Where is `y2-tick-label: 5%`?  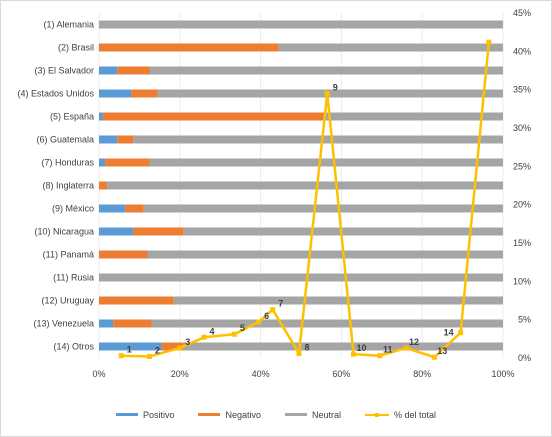 y2-tick-label: 5% is located at coordinates (524, 320).